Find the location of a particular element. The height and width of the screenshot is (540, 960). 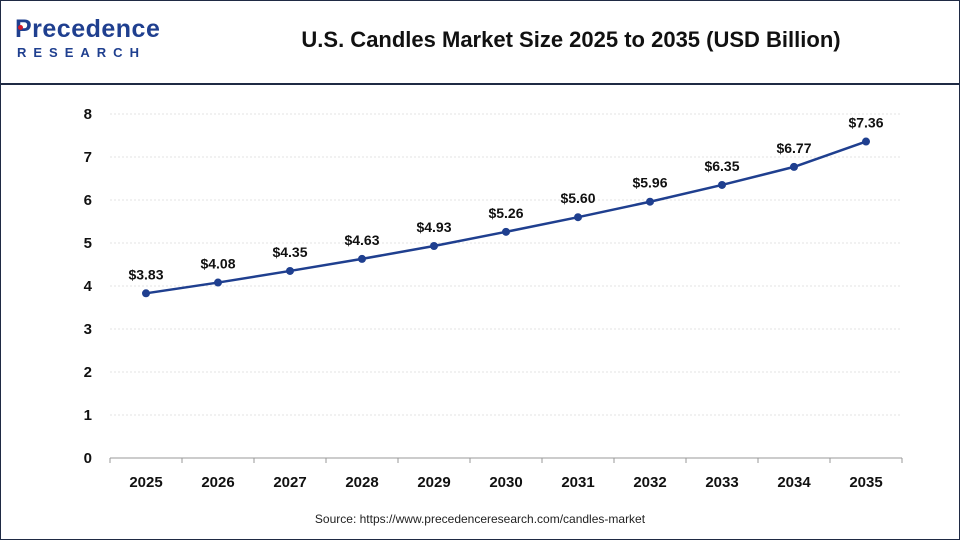

y-axis-ticks: 0 1 2 3 4 5 6 7 8 is located at coordinates (88, 286).